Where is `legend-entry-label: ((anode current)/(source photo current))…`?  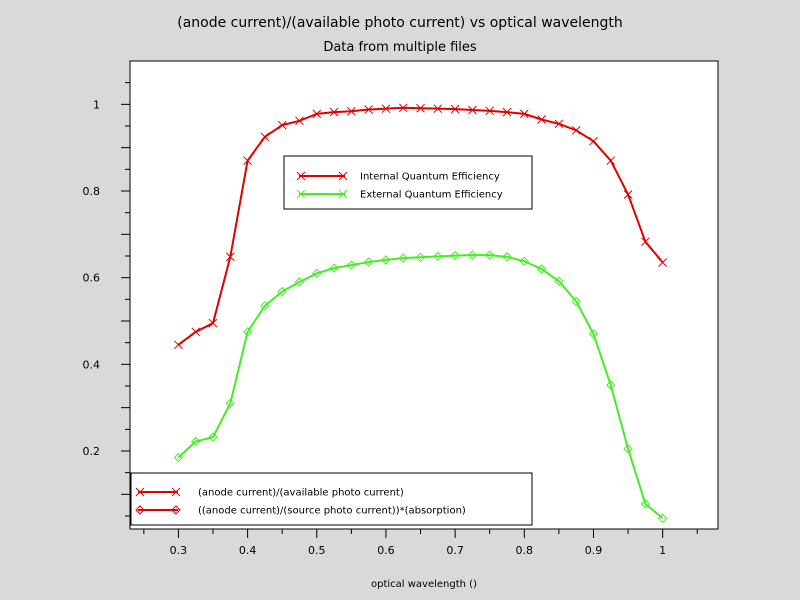 legend-entry-label: ((anode current)/(source photo current))… is located at coordinates (332, 511).